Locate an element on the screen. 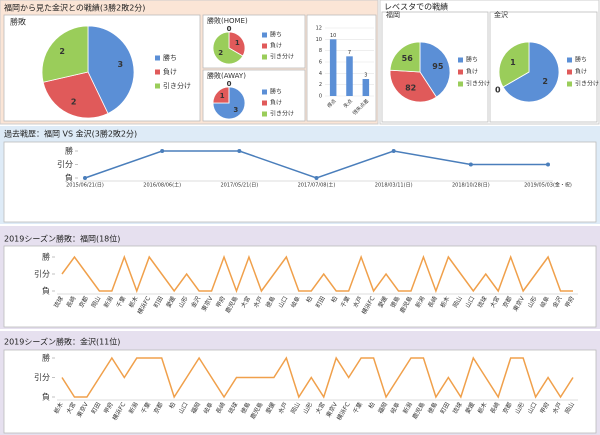  section-title: 福岡から見た金沢との戦績(3勝2敗2分) is located at coordinates (74, 8).